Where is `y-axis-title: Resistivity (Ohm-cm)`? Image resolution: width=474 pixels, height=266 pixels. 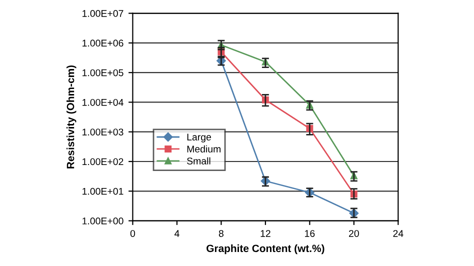 y-axis-title: Resistivity (Ohm-cm) is located at coordinates (71, 116).